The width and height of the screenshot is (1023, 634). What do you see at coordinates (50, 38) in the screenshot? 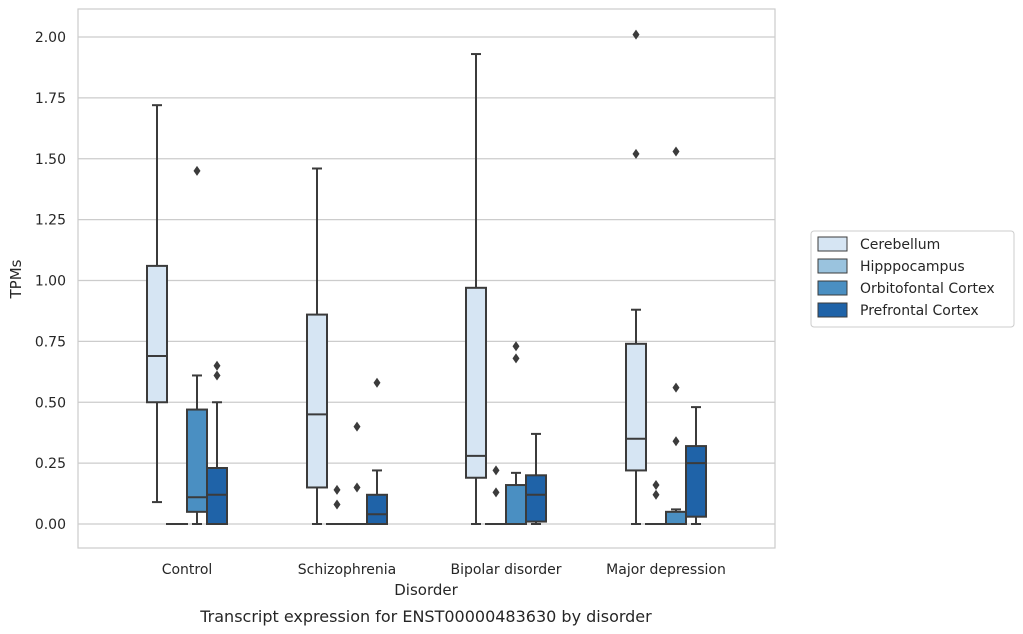
I see `y-tick-label: 2.00` at bounding box center [50, 38].